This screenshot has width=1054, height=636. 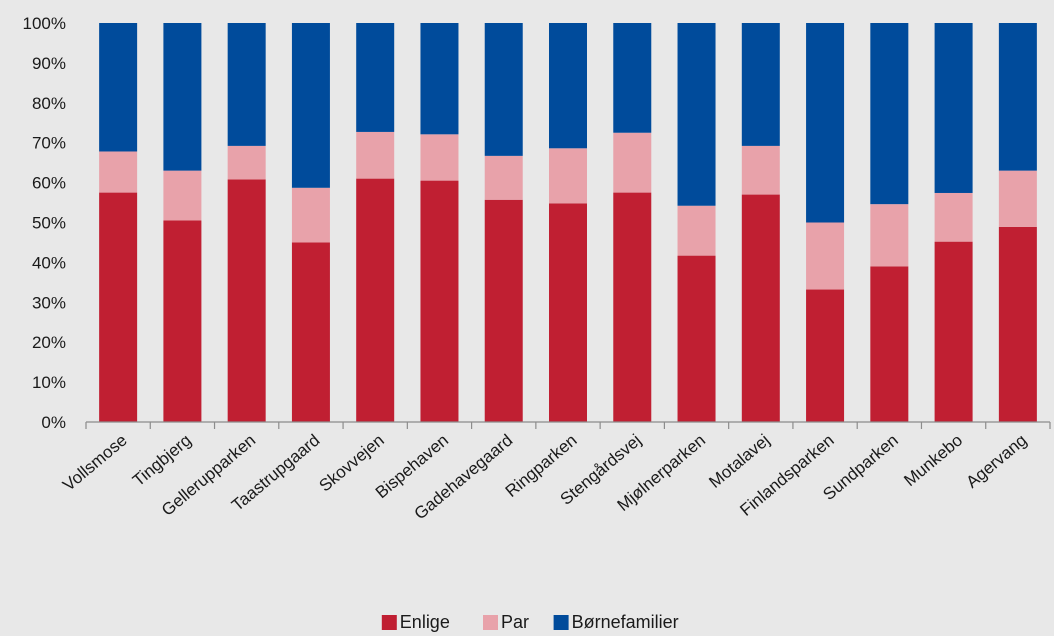 What do you see at coordinates (49, 342) in the screenshot?
I see `y-tick-label: 20%` at bounding box center [49, 342].